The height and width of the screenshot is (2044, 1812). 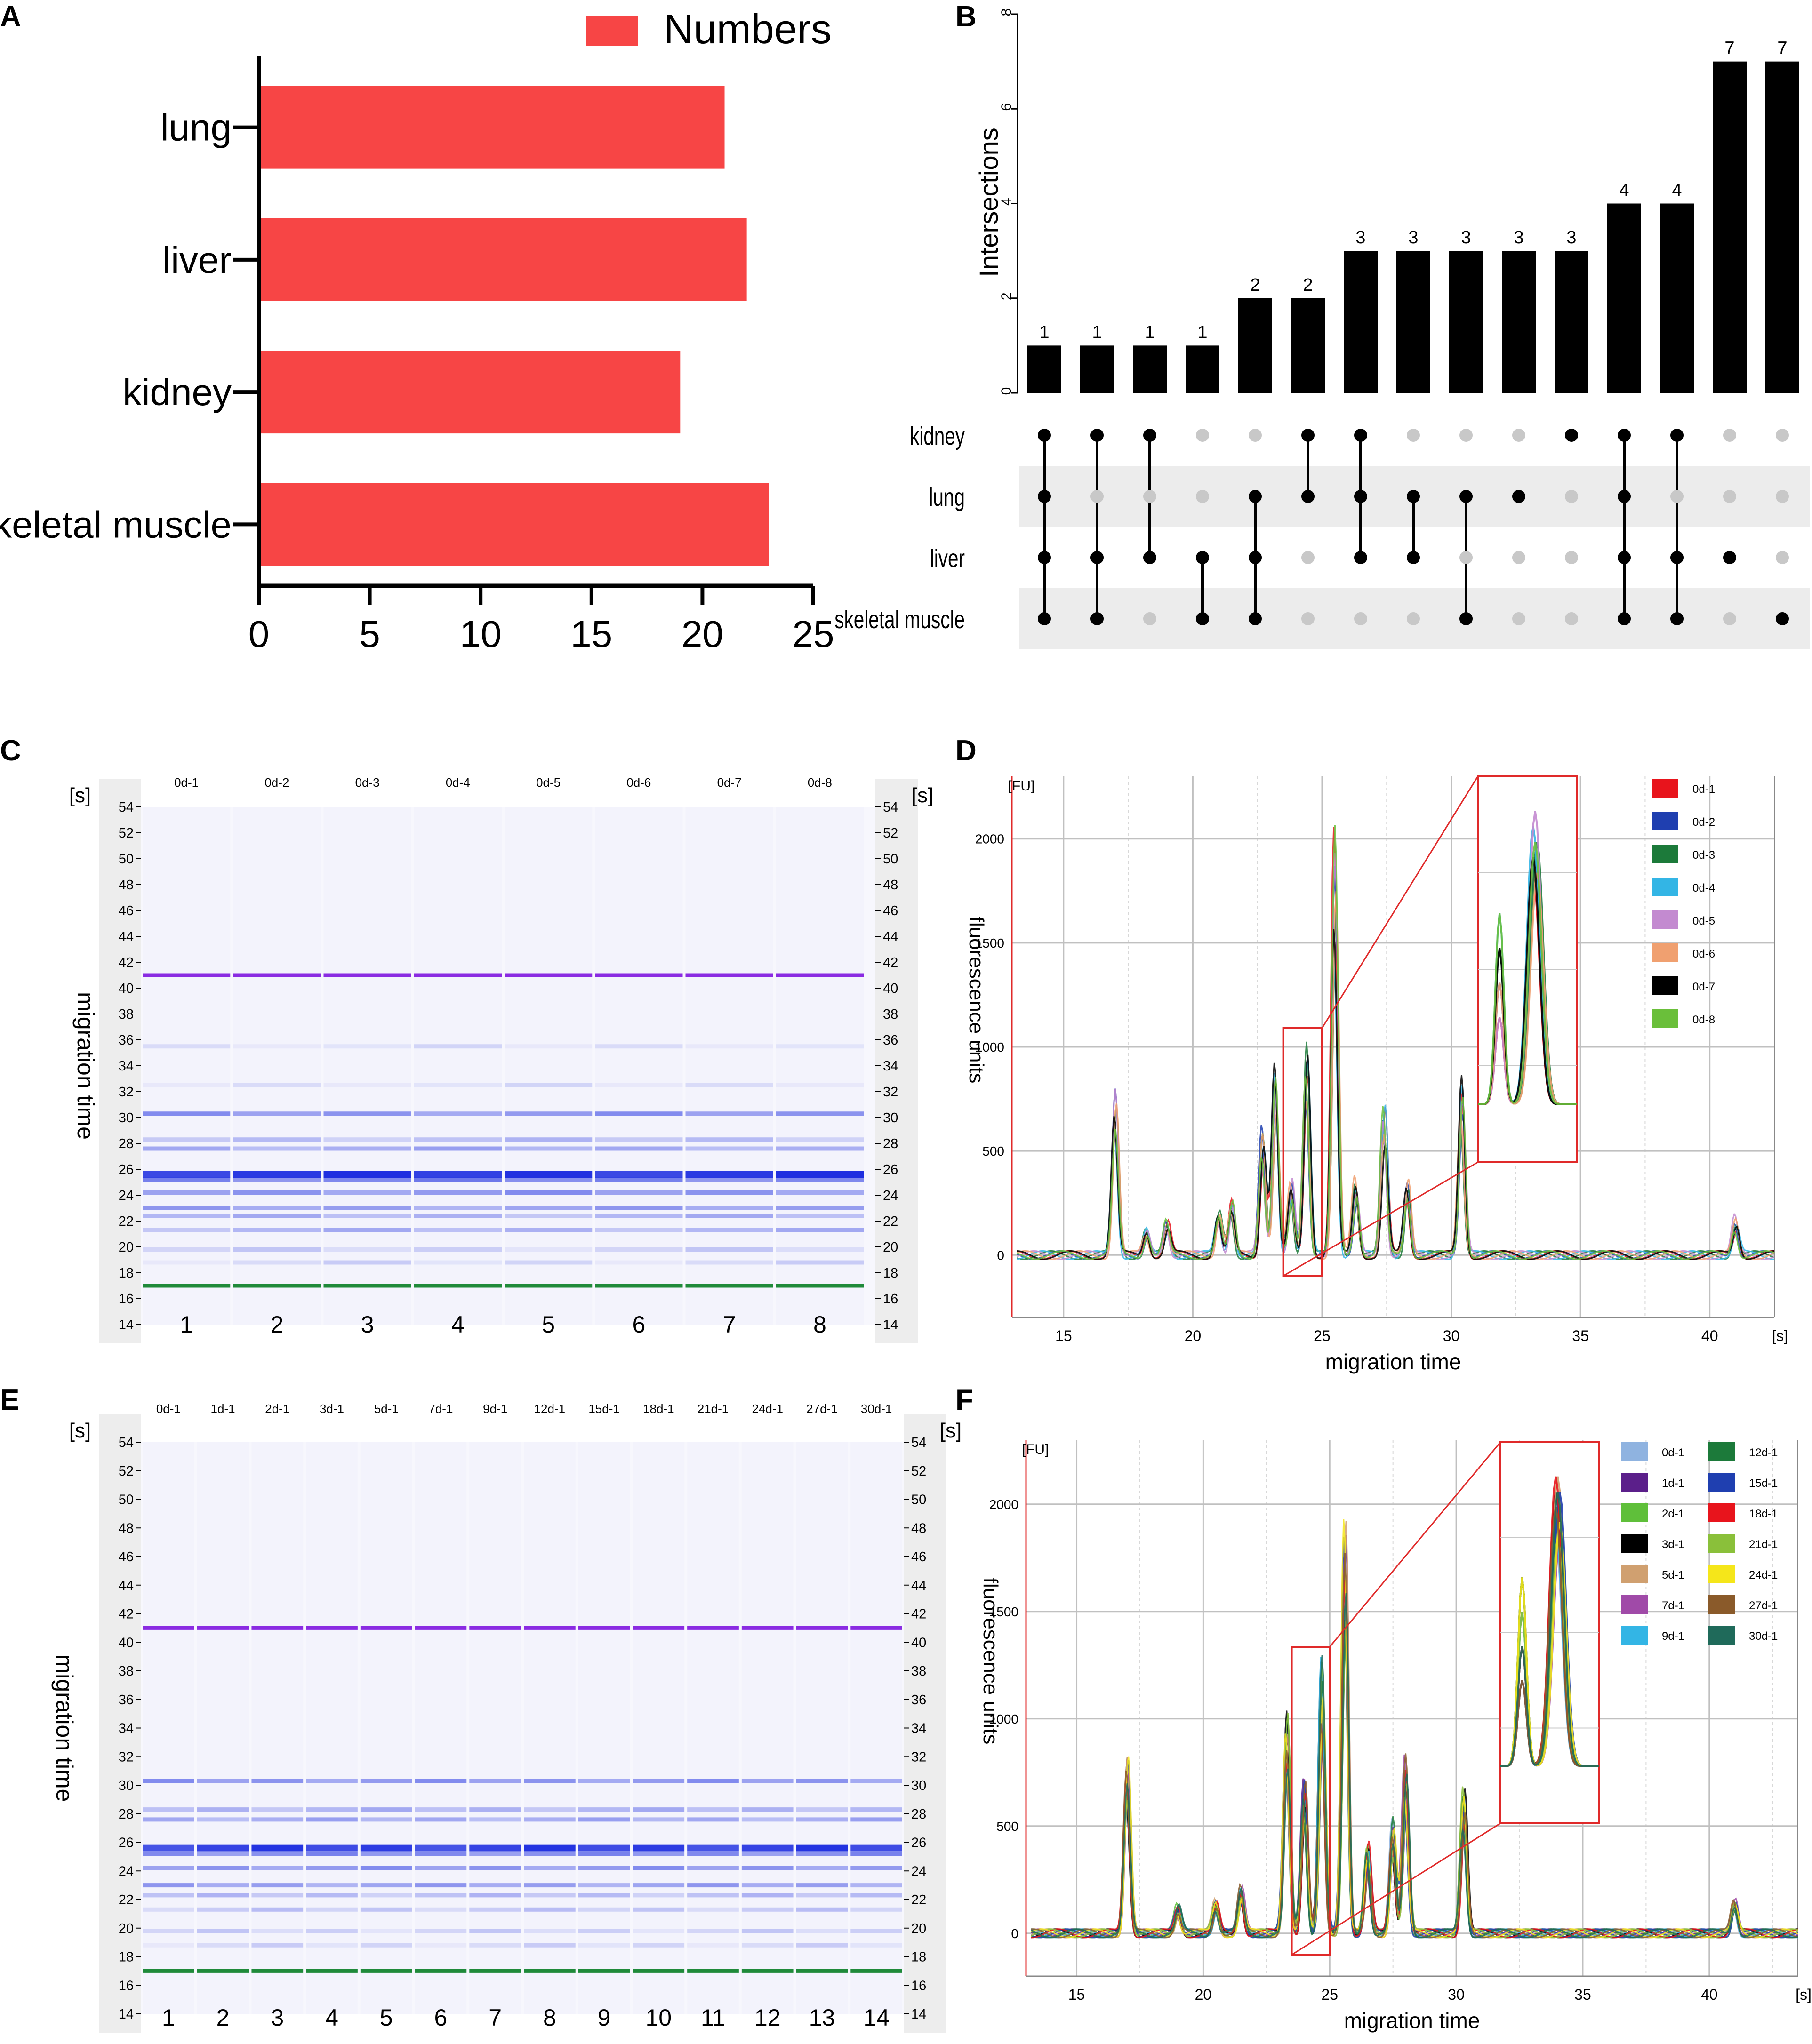 I want to click on bar-value-label: 3, so click(x=1571, y=238).